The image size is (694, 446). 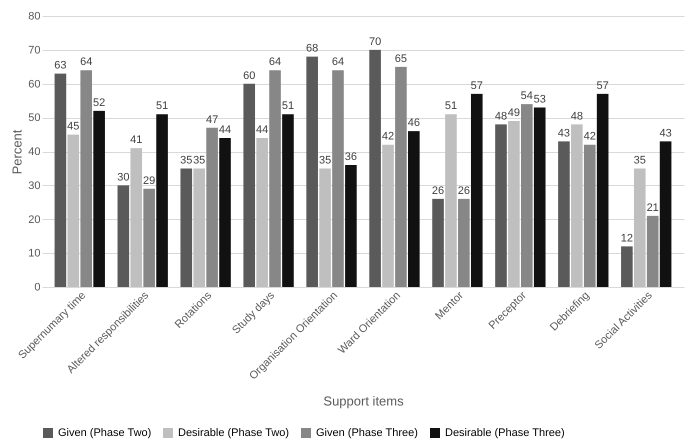 I want to click on legend-label: Desirable (Phase Two), so click(x=234, y=433).